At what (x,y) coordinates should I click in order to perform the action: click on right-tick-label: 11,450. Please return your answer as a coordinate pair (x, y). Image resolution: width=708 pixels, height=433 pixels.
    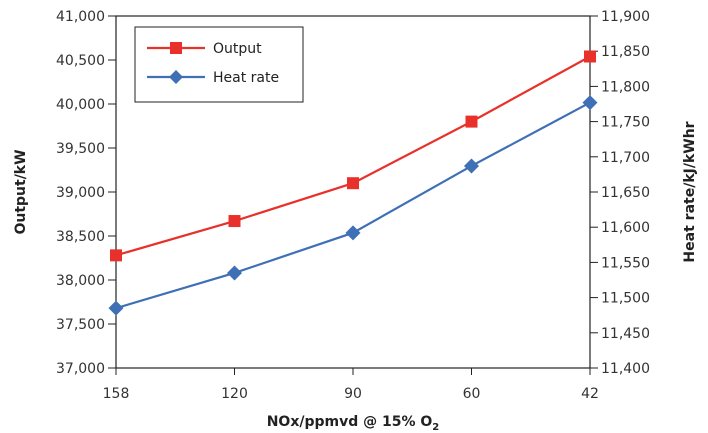
    Looking at the image, I should click on (625, 334).